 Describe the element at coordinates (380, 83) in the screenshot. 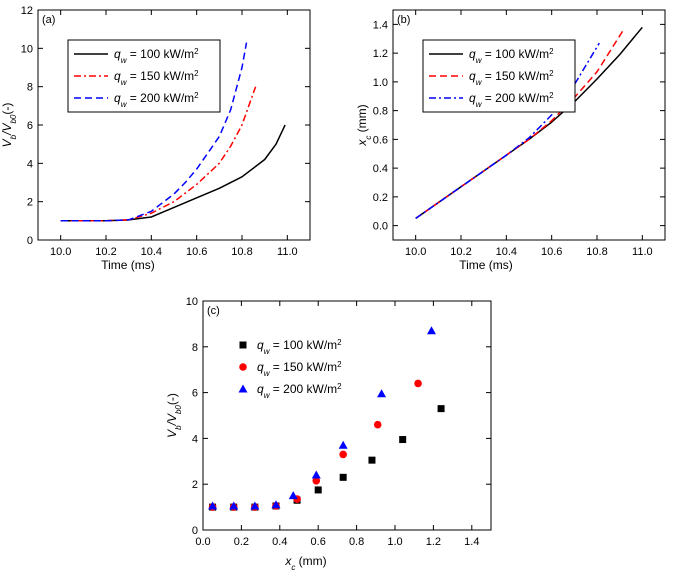

I see `y-tick-label: 1.0` at that location.